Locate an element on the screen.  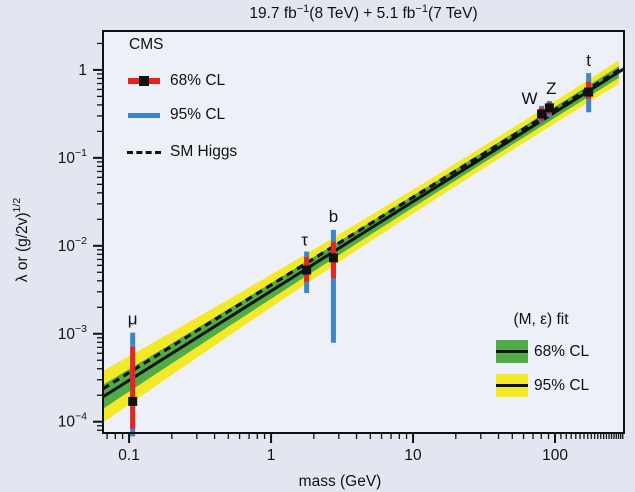
chart-title: 19.7 fb−1(8 TeV) + 5.1 fb−1(7 TeV) is located at coordinates (363, 13).